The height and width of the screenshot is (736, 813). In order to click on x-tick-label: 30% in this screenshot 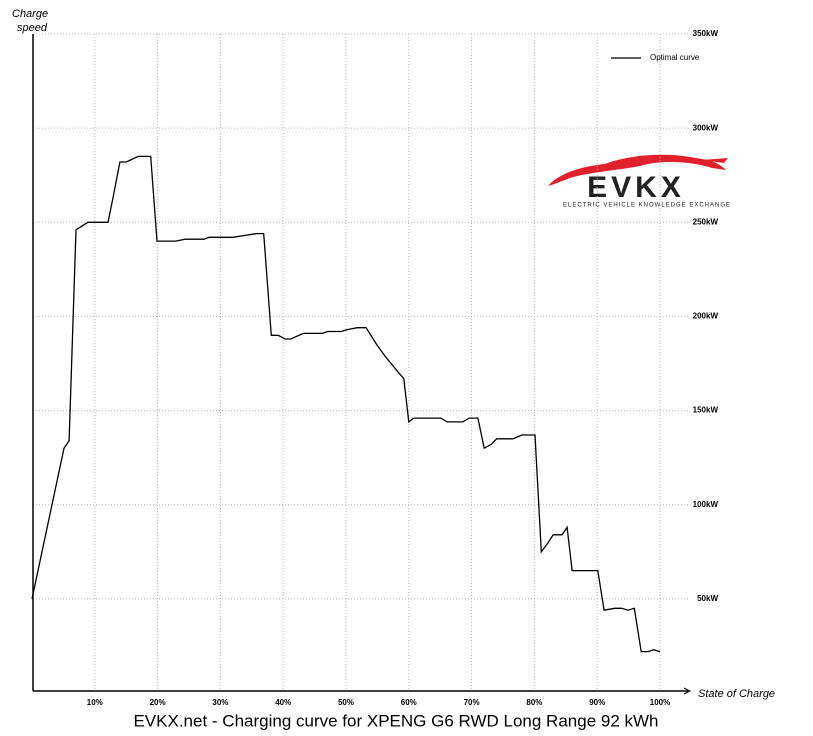, I will do `click(220, 702)`.